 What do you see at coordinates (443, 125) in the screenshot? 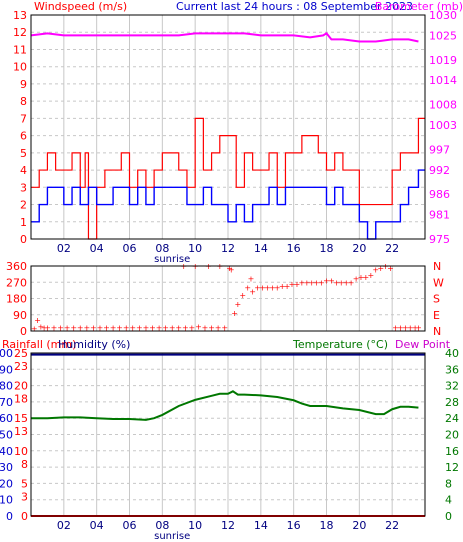
I see `y-tick-label-right: 1003` at bounding box center [443, 125].